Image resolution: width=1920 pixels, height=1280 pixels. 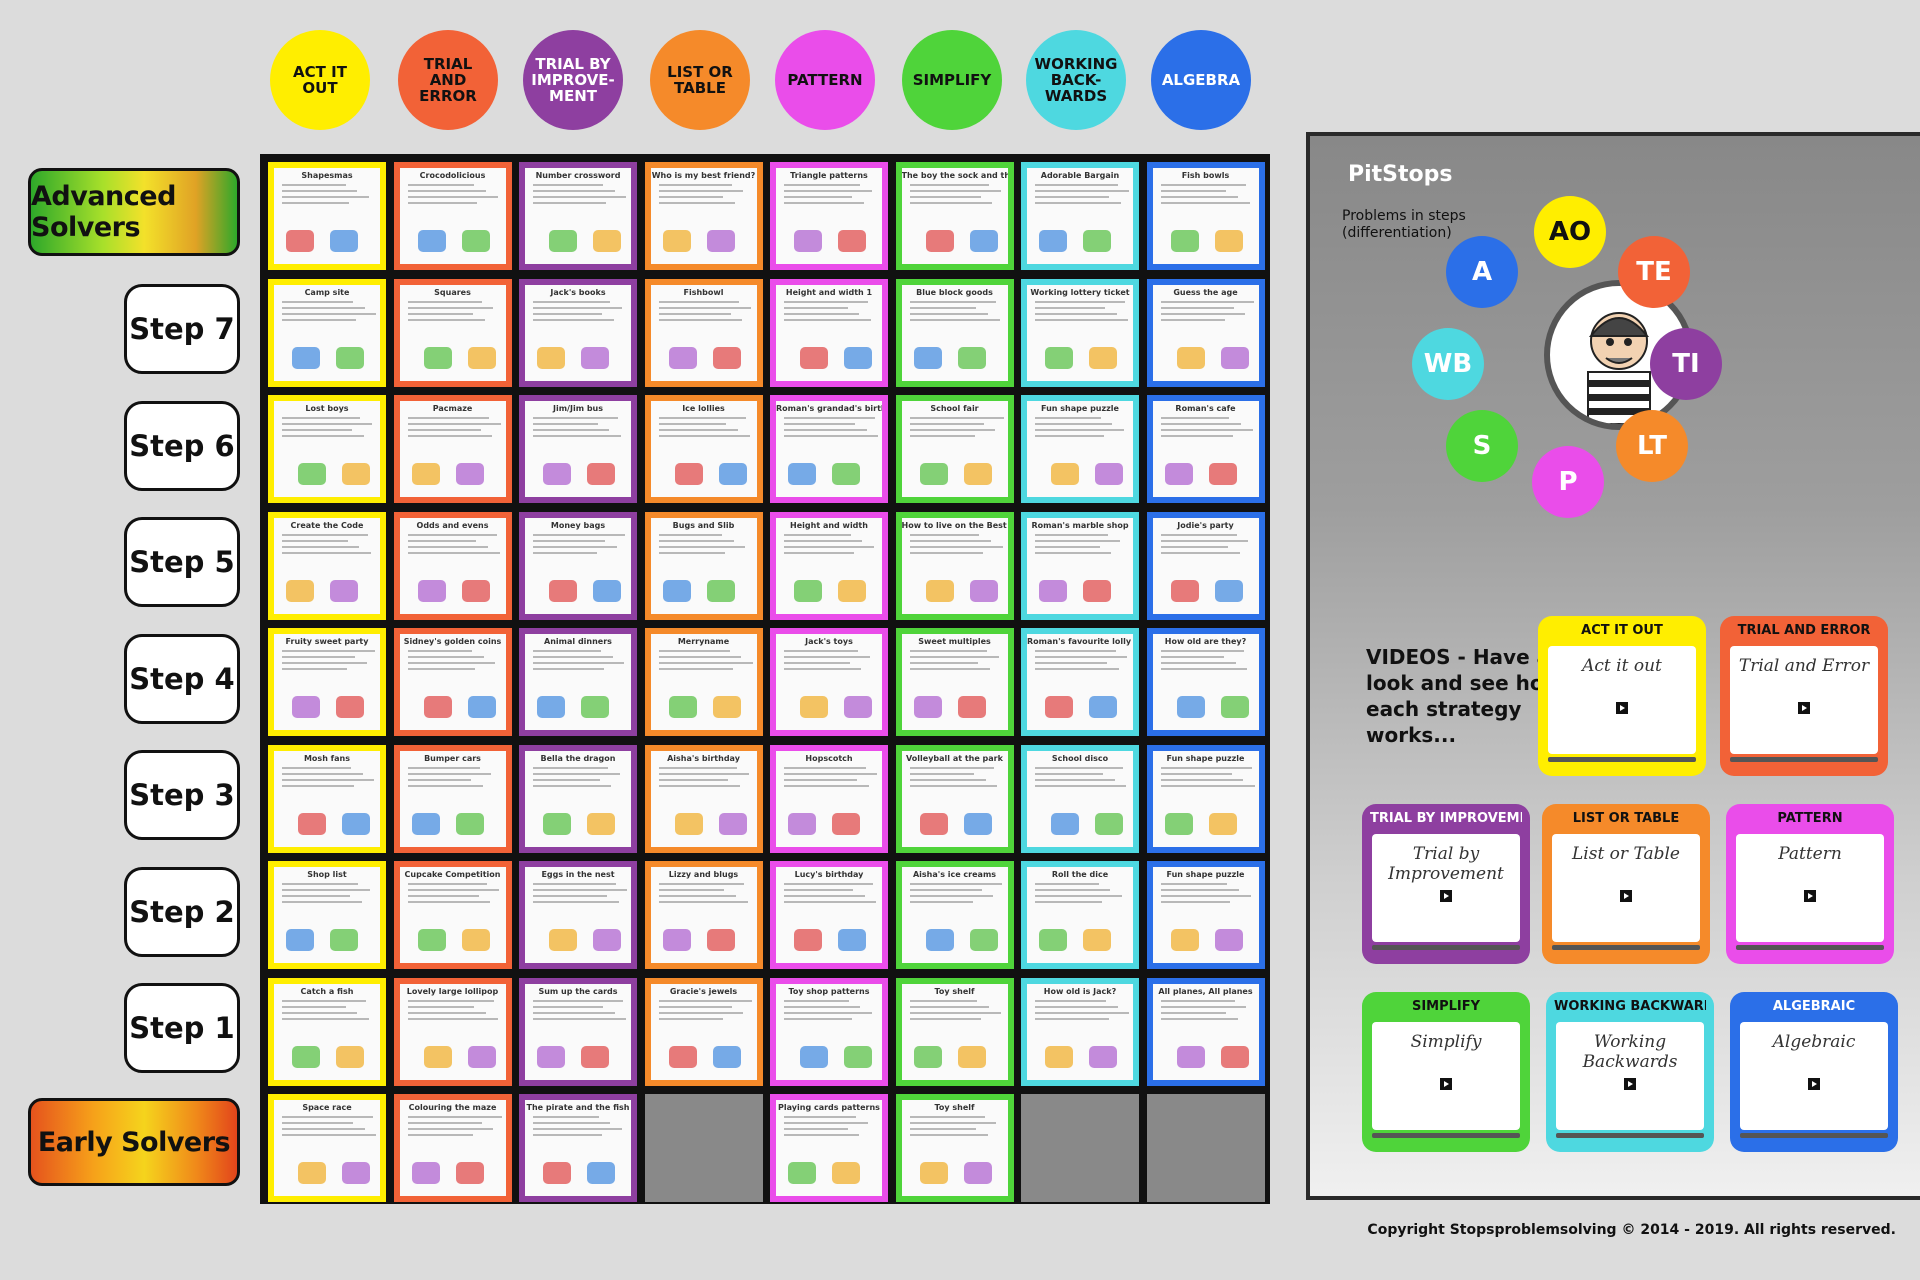 What do you see at coordinates (954, 565) in the screenshot?
I see `problem-card: How to live on the Best Street?` at bounding box center [954, 565].